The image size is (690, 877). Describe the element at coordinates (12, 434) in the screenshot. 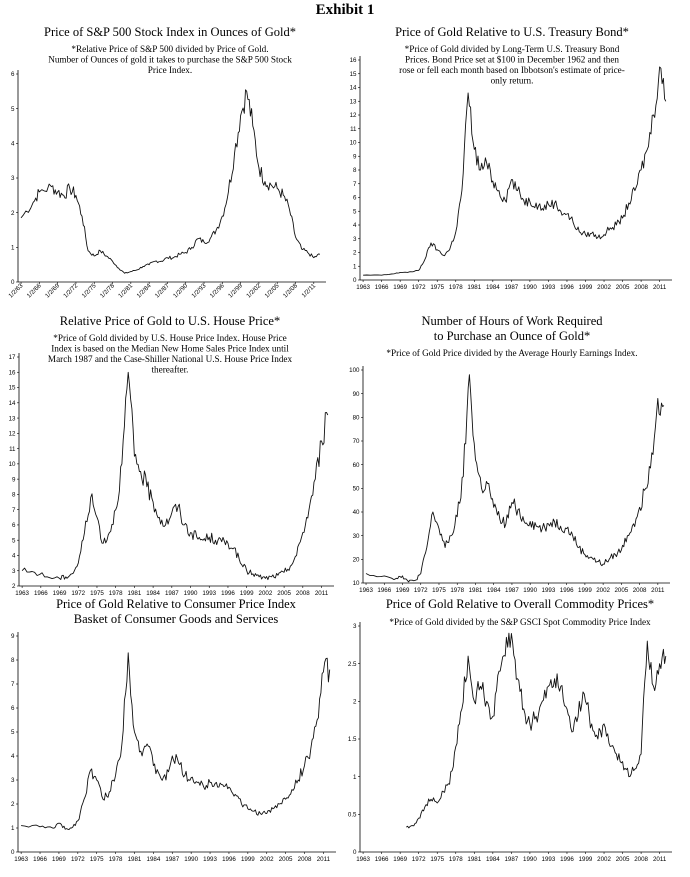

I see `y-tick-label: 12` at that location.